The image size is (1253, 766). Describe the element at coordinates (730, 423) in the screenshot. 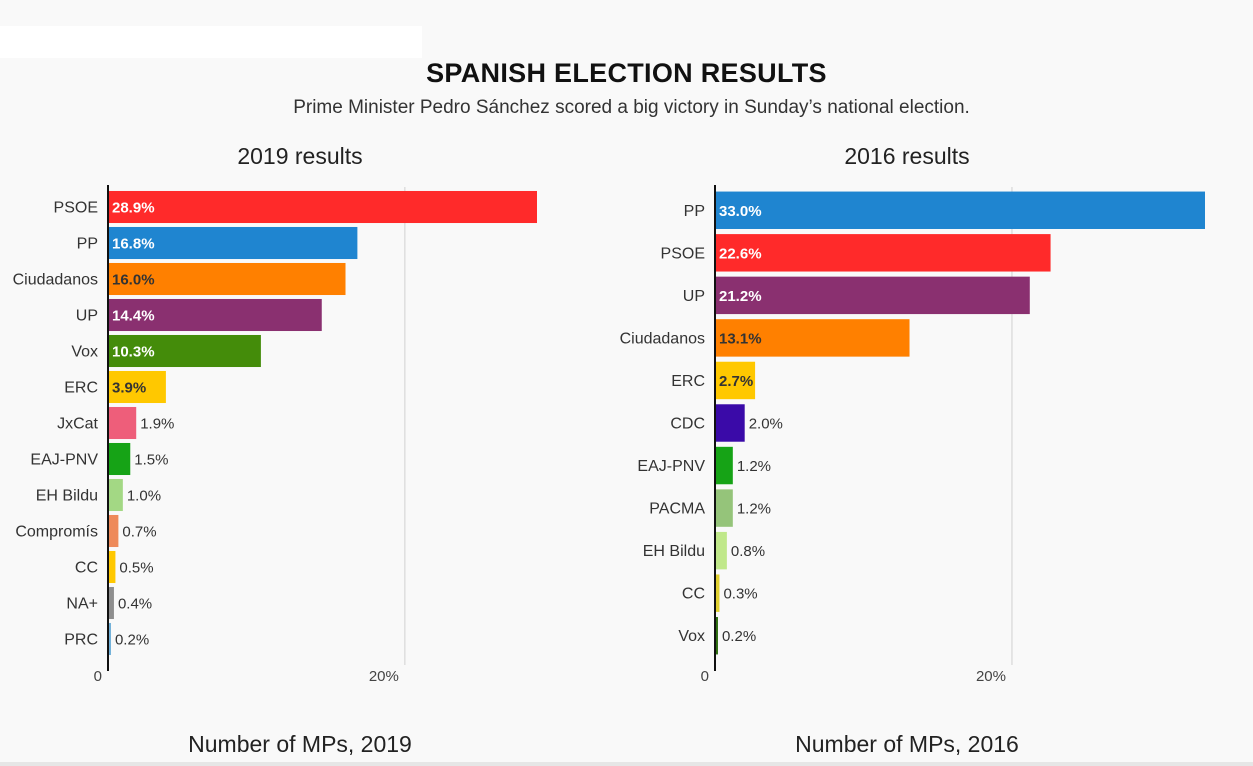

I see `bar-cdc` at that location.